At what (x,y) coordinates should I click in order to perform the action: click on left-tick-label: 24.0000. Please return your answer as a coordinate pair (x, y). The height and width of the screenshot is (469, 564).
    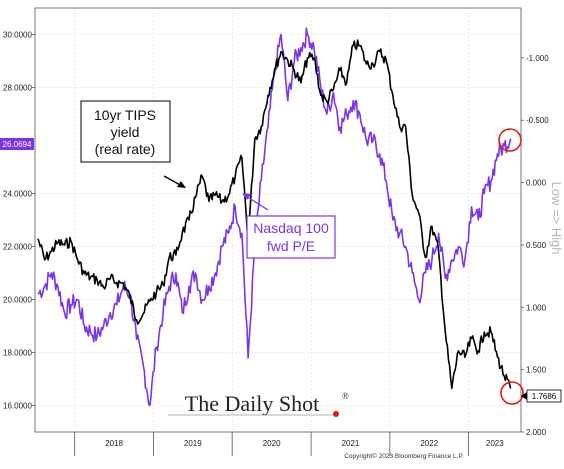
    Looking at the image, I should click on (17, 194).